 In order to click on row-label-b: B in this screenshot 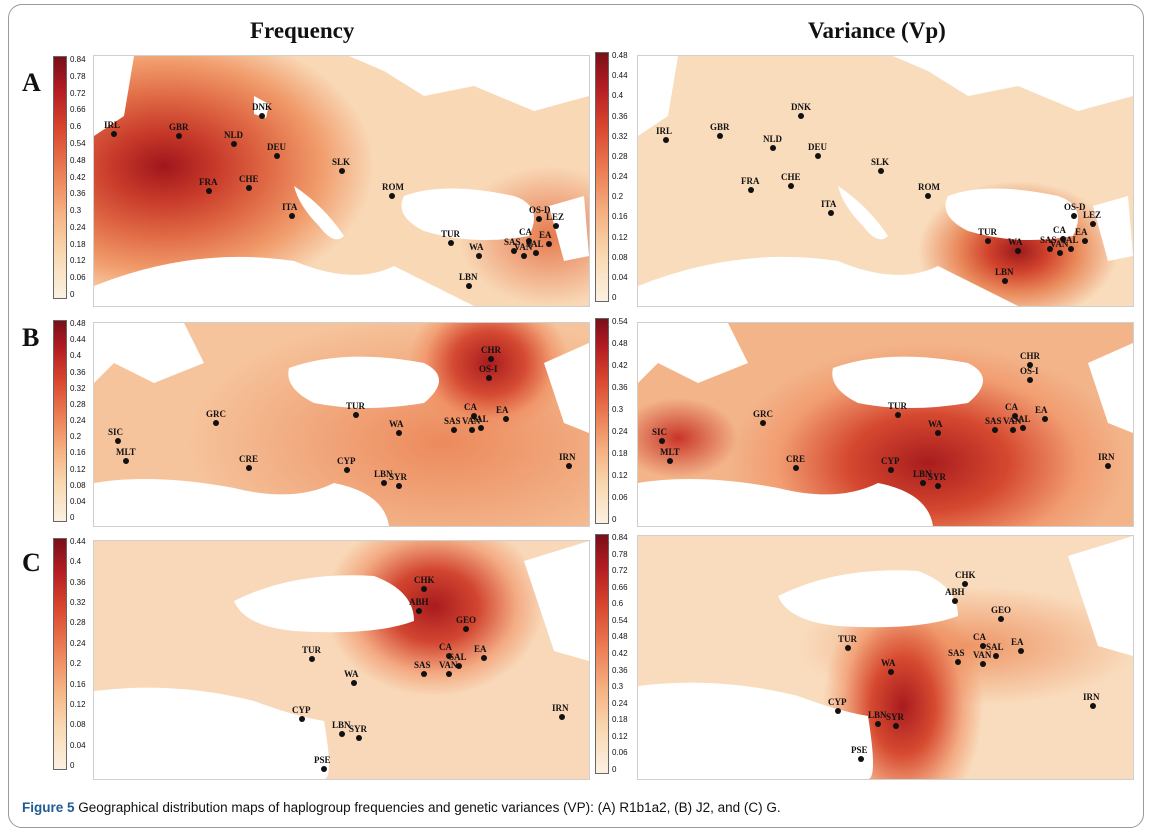, I will do `click(31, 337)`.